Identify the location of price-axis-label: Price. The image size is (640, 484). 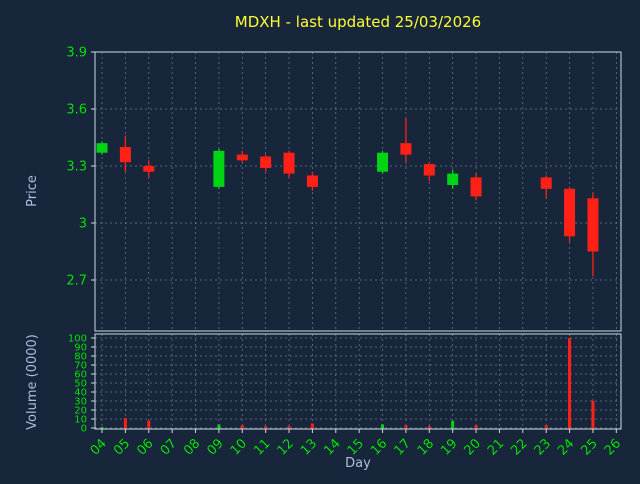
(32, 191).